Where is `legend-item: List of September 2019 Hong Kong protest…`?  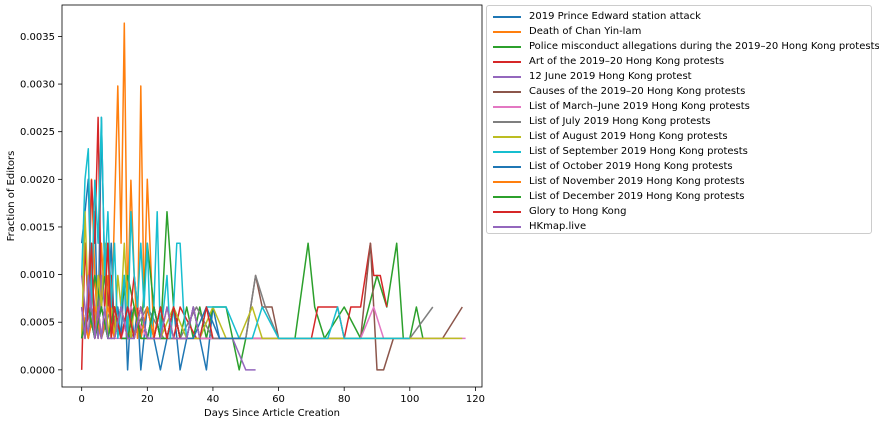
legend-item: List of September 2019 Hong Kong protest… is located at coordinates (682, 151).